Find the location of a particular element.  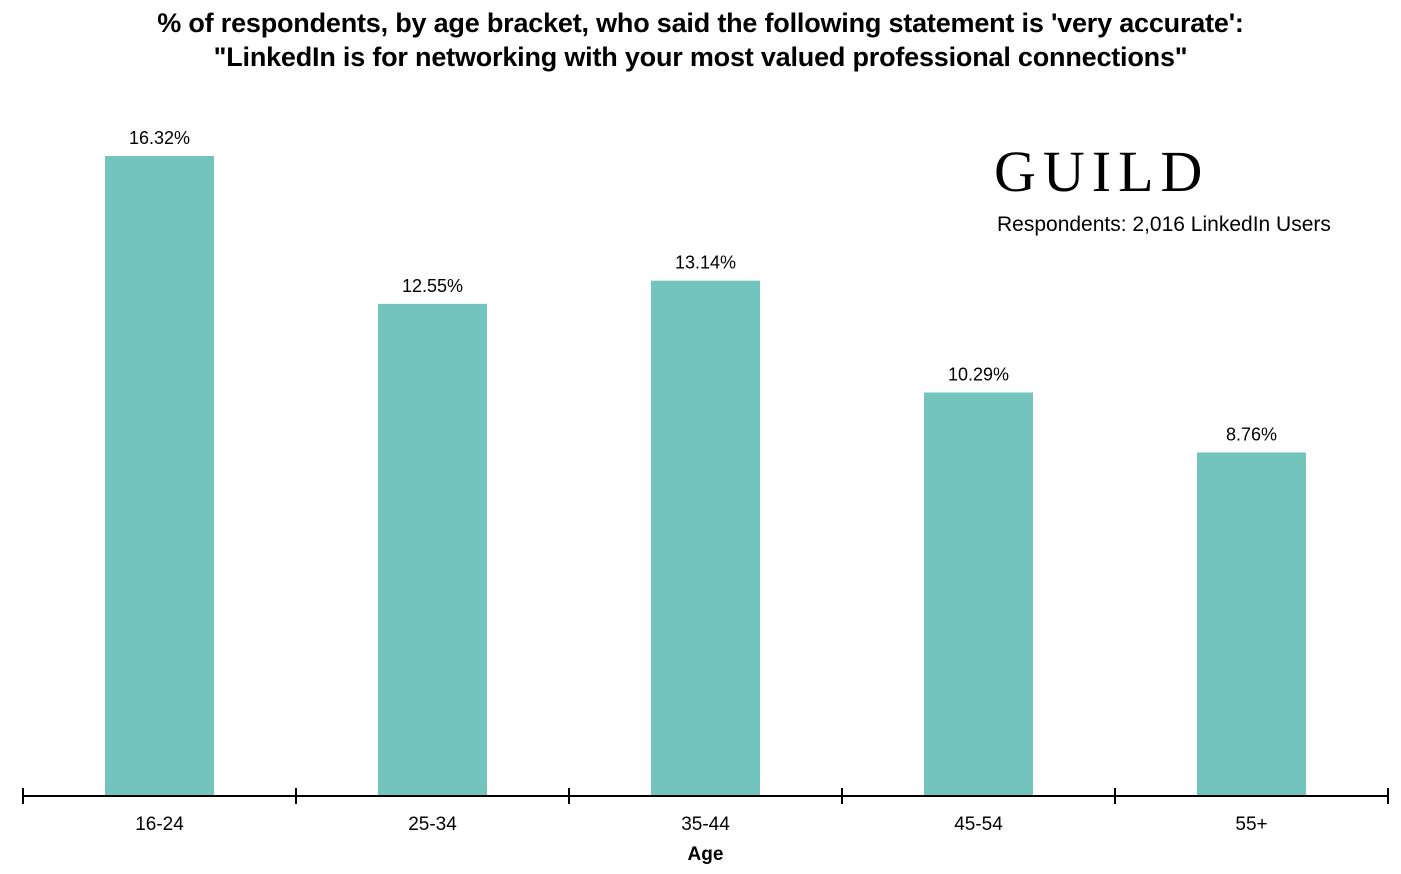

x-tick-label-25-34: 25-34 is located at coordinates (432, 824).